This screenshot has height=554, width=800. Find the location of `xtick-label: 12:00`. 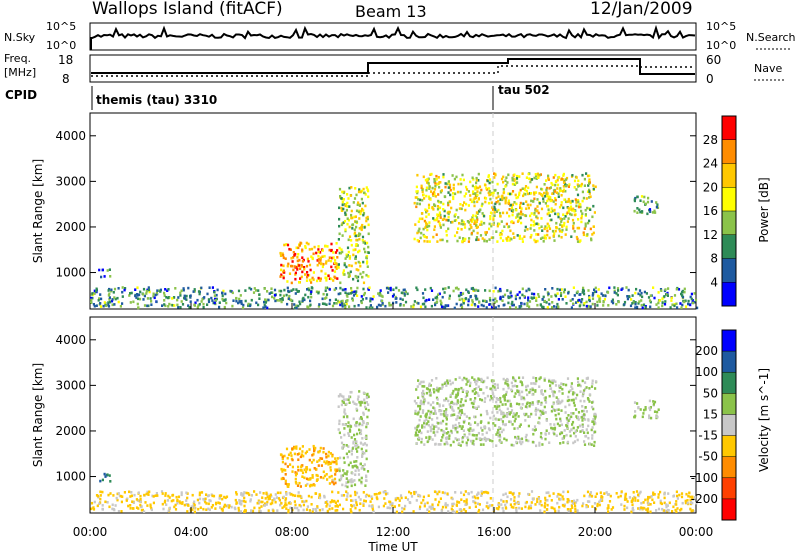

xtick-label: 12:00 is located at coordinates (393, 532).